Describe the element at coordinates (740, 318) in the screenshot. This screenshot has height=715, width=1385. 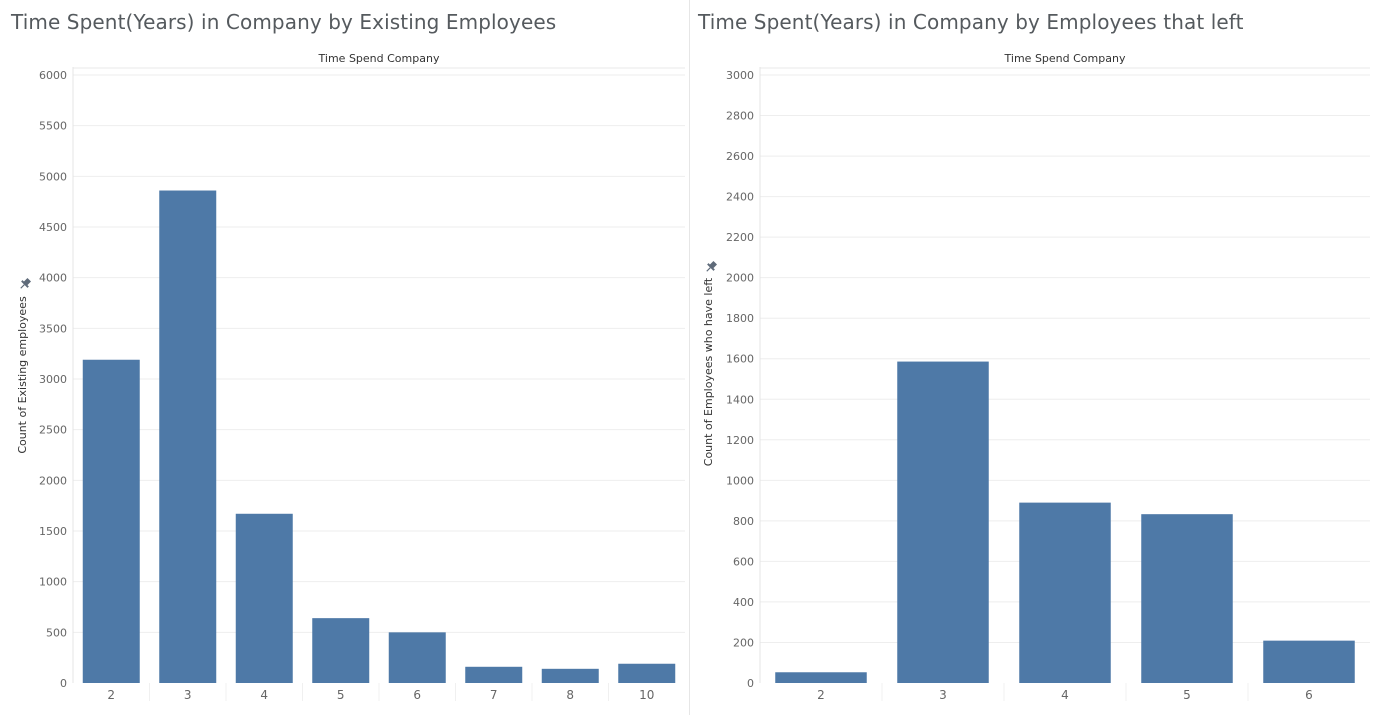
I see `y-tick-label: 1800` at that location.